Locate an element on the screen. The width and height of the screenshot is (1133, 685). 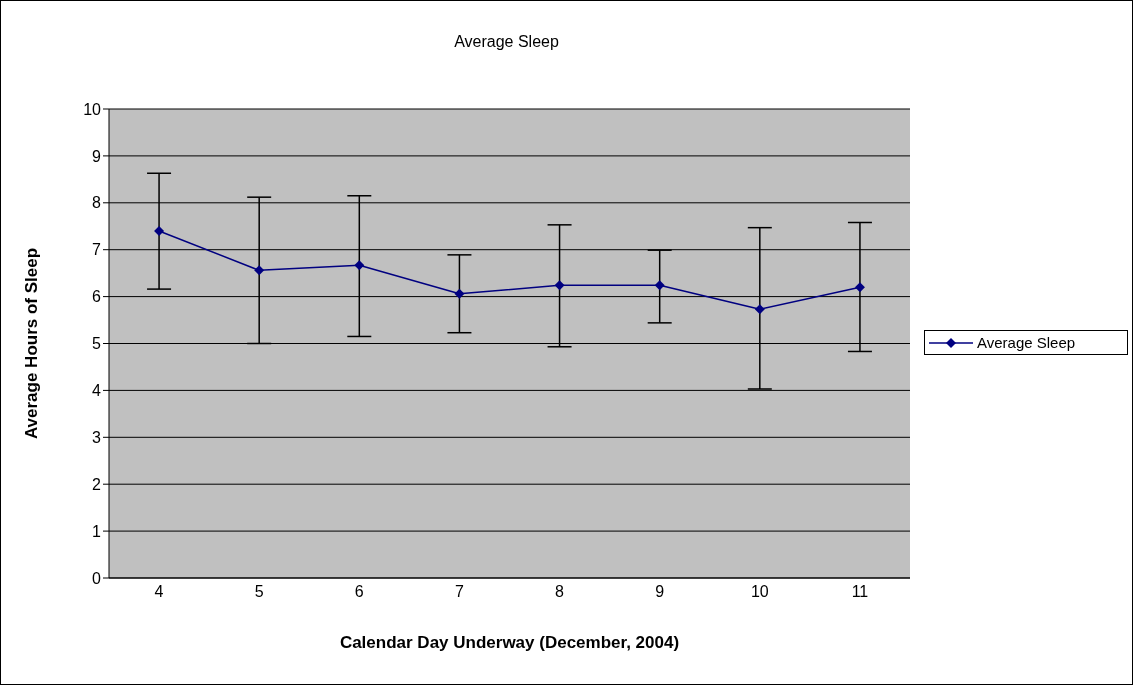
x-tick-label: 7 is located at coordinates (459, 592).